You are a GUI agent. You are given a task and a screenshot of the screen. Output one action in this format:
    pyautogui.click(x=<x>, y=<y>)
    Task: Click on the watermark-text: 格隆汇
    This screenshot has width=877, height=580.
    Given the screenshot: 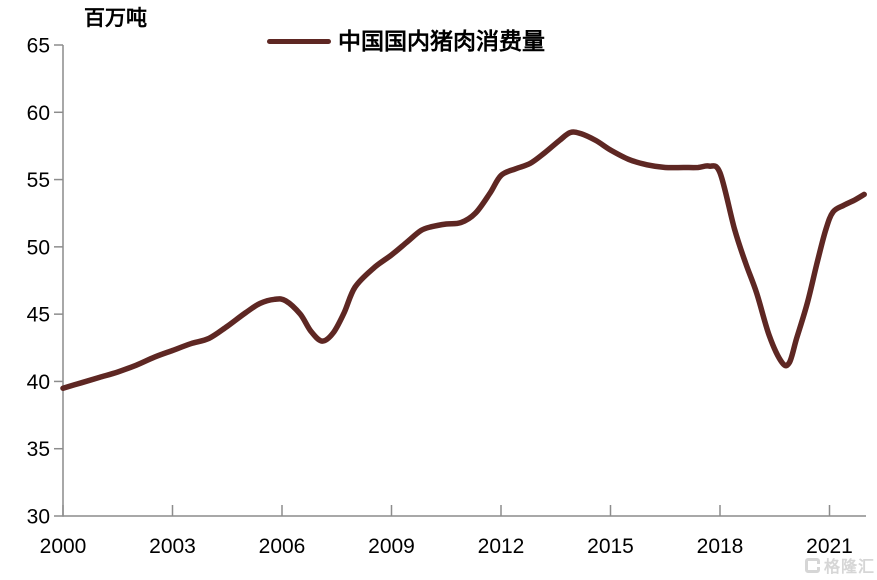 What is the action you would take?
    pyautogui.click(x=849, y=567)
    